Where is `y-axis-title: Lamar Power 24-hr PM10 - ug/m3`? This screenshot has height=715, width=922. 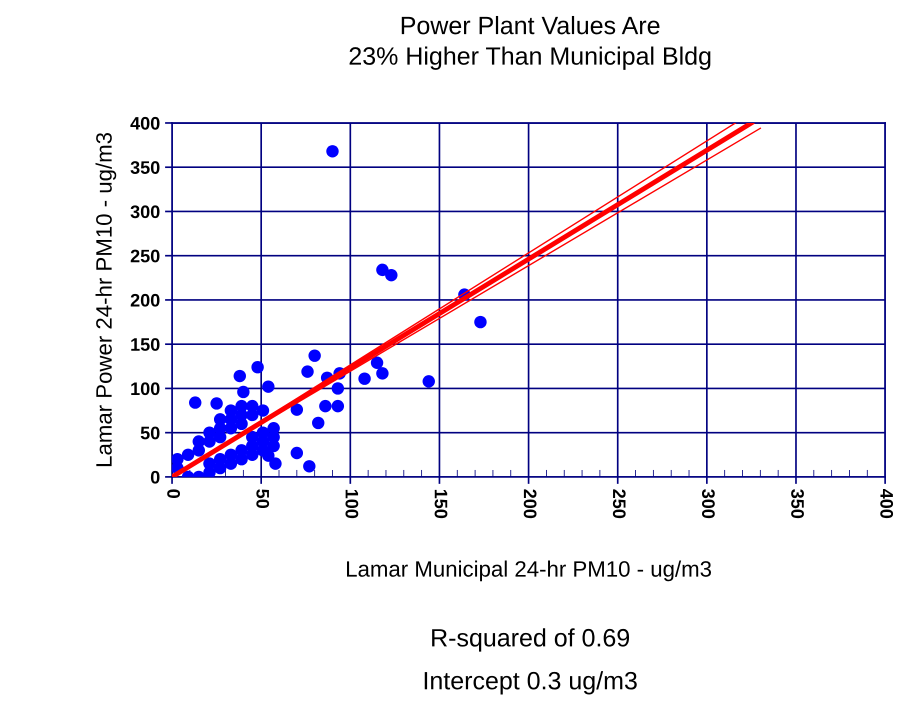 y-axis-title: Lamar Power 24-hr PM10 - ug/m3 is located at coordinates (106, 299).